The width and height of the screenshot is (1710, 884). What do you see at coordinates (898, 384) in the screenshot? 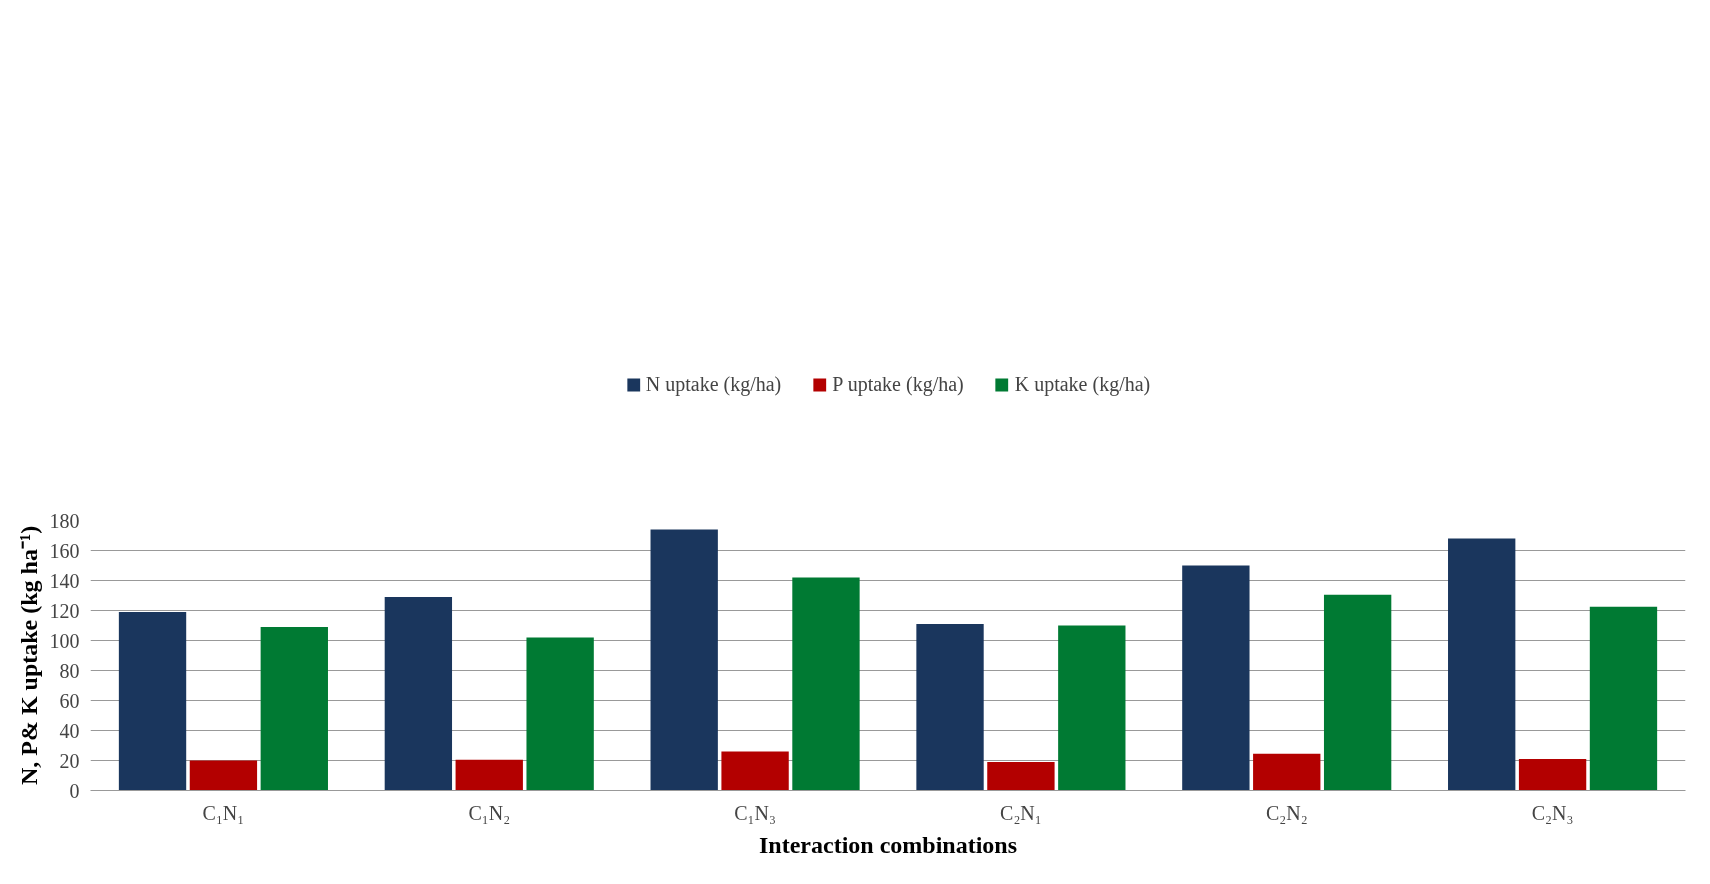
I see `legend-label: P uptake (kg/ha)` at bounding box center [898, 384].